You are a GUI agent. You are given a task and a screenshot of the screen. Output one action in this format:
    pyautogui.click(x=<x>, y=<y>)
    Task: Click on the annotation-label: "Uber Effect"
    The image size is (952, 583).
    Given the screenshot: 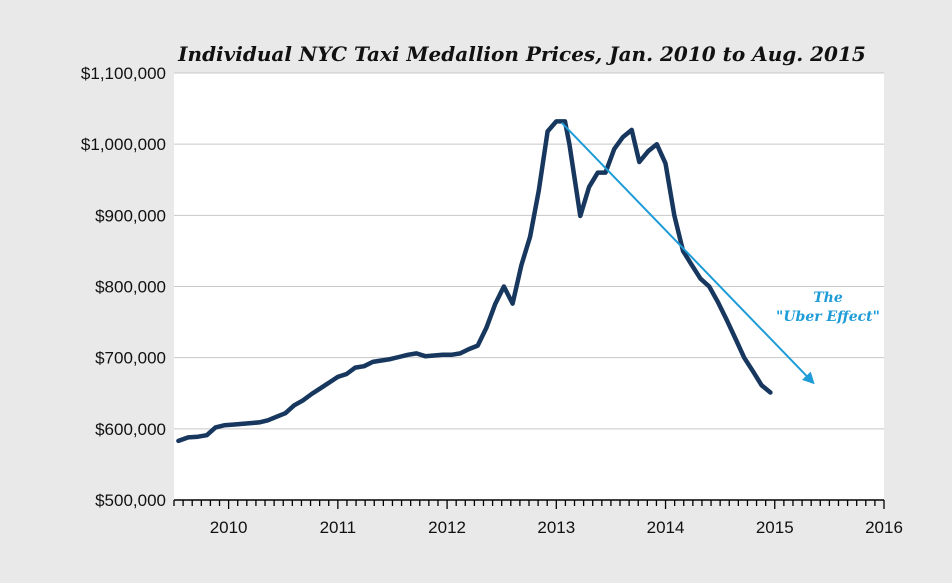 What is the action you would take?
    pyautogui.click(x=828, y=317)
    